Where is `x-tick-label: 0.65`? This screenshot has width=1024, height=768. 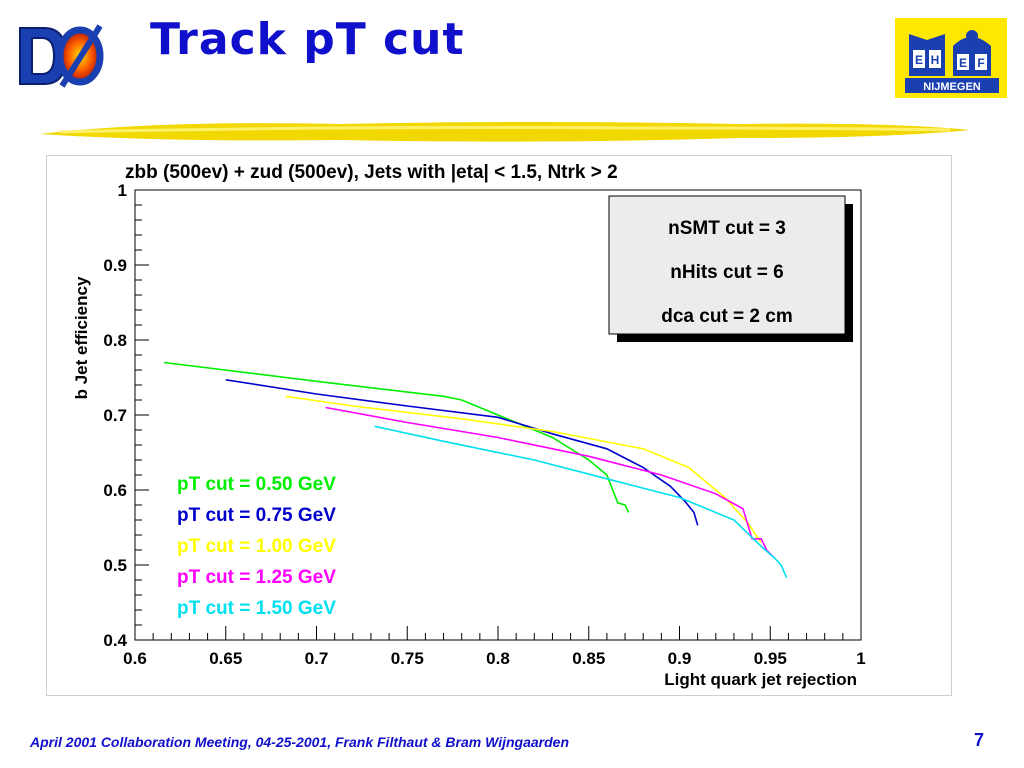 x-tick-label: 0.65 is located at coordinates (225, 658).